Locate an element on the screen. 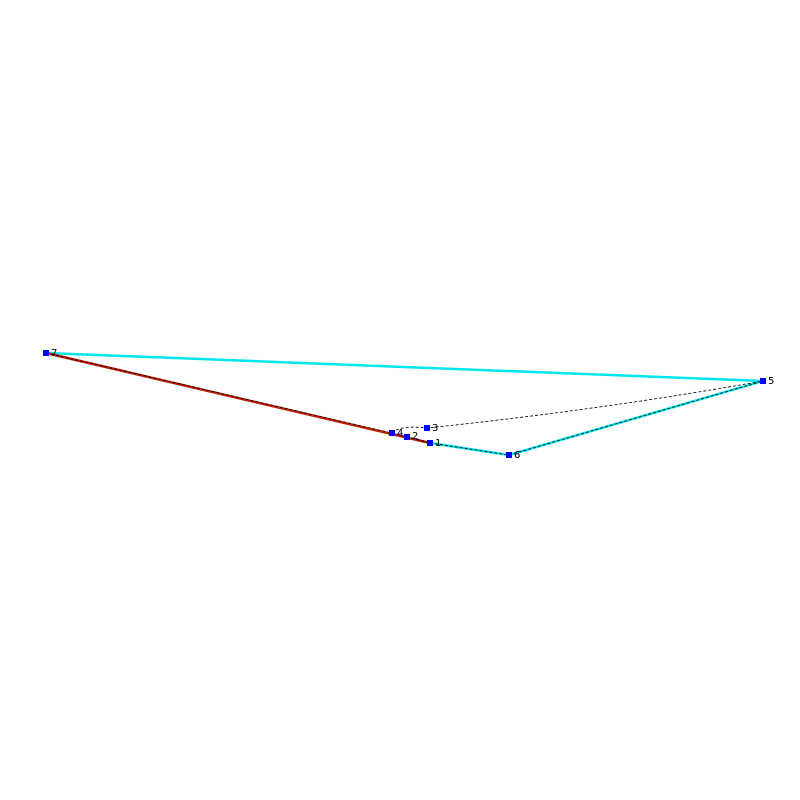 The width and height of the screenshot is (800, 800). node-label: 4 is located at coordinates (400, 433).